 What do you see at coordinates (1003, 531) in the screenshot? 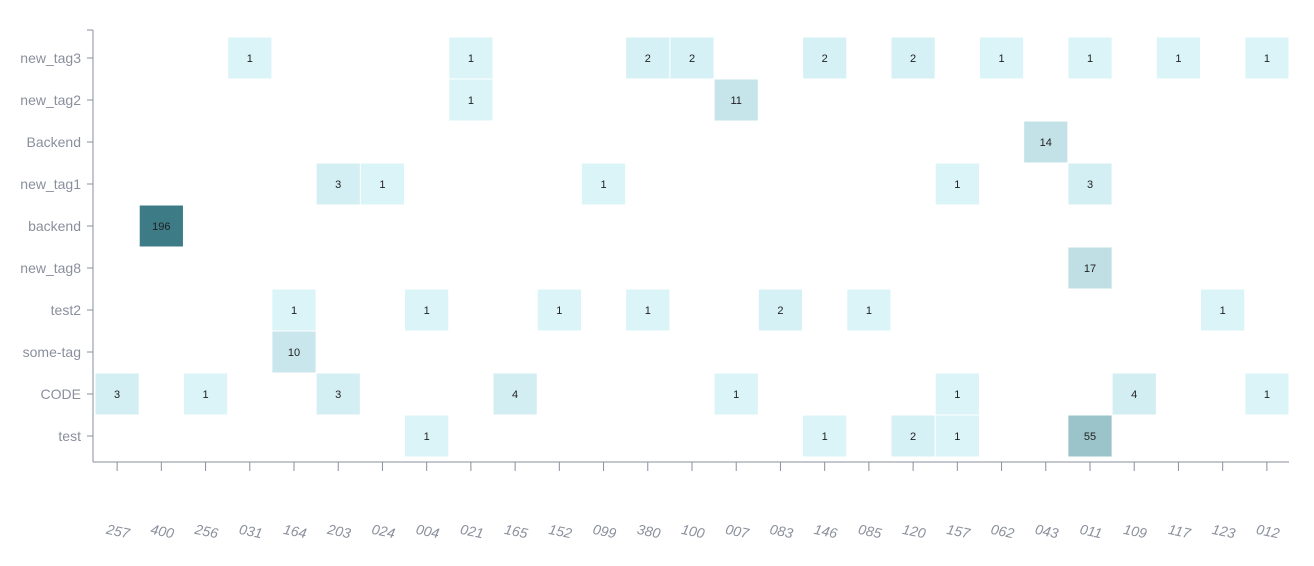
I see `x-tick-label: 062` at bounding box center [1003, 531].